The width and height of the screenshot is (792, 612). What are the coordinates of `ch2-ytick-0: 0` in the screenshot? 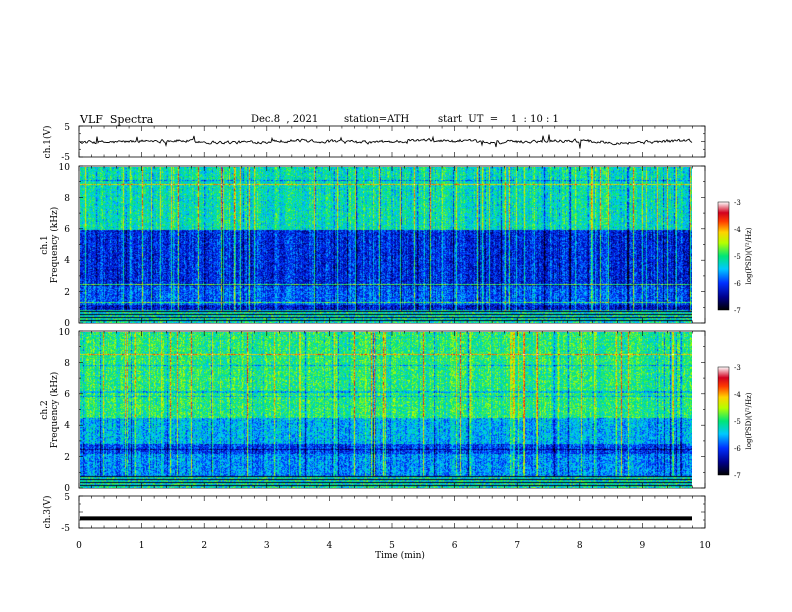 It's located at (67, 489).